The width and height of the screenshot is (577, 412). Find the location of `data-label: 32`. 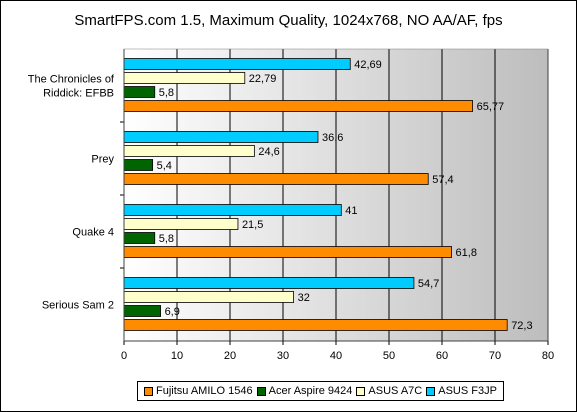

data-label: 32 is located at coordinates (304, 298).